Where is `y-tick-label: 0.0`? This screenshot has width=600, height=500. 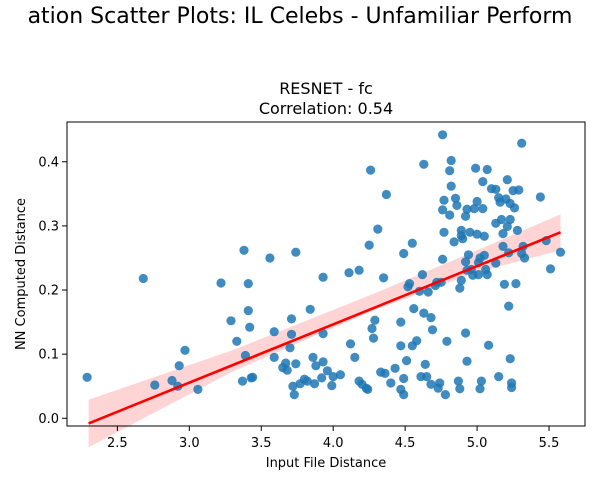
y-tick-label: 0.0 is located at coordinates (48, 419).